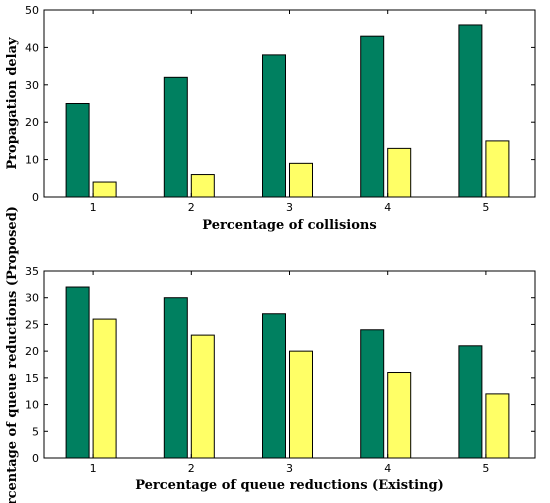 This screenshot has height=503, width=550. Describe the element at coordinates (289, 225) in the screenshot. I see `x-axis-label: Percentage of collisions` at that location.